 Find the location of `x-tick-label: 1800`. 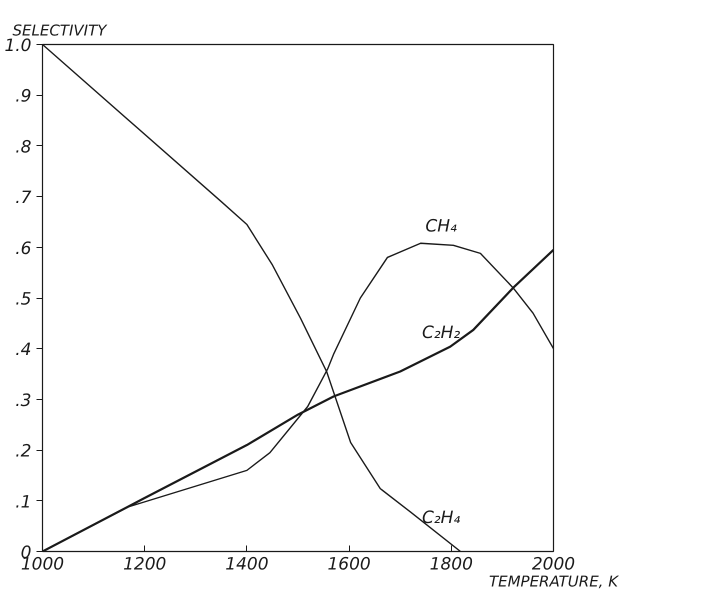

x-tick-label: 1800 is located at coordinates (451, 564).